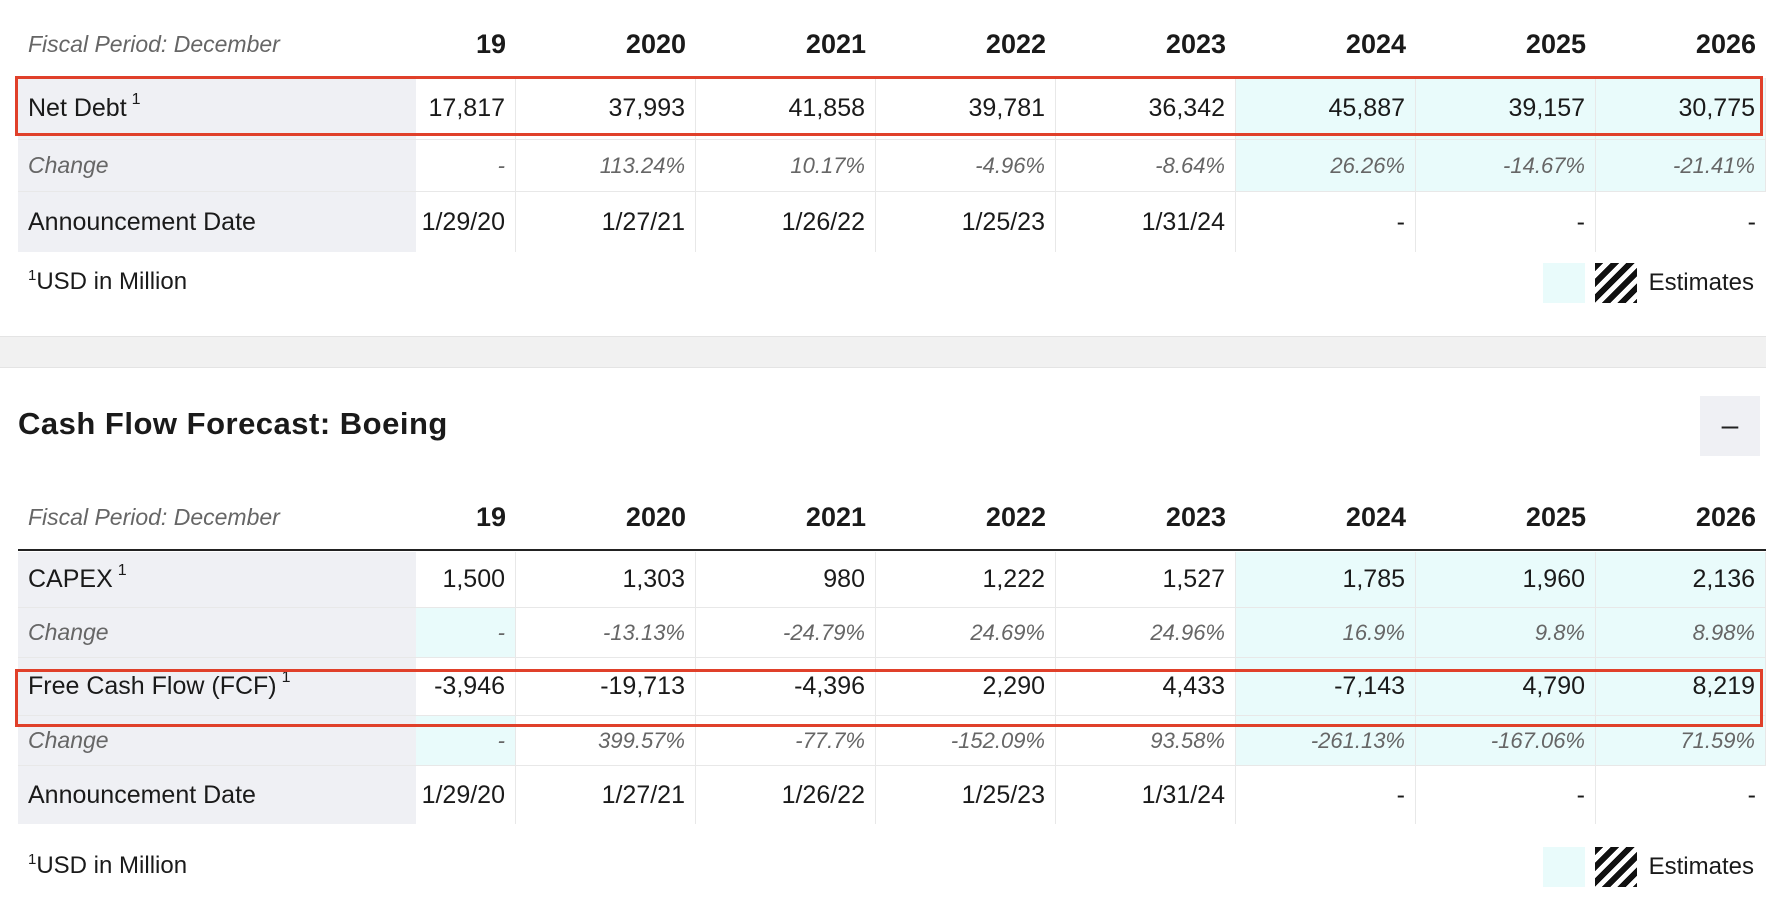  I want to click on estimate-cell: 30,775, so click(1681, 108).